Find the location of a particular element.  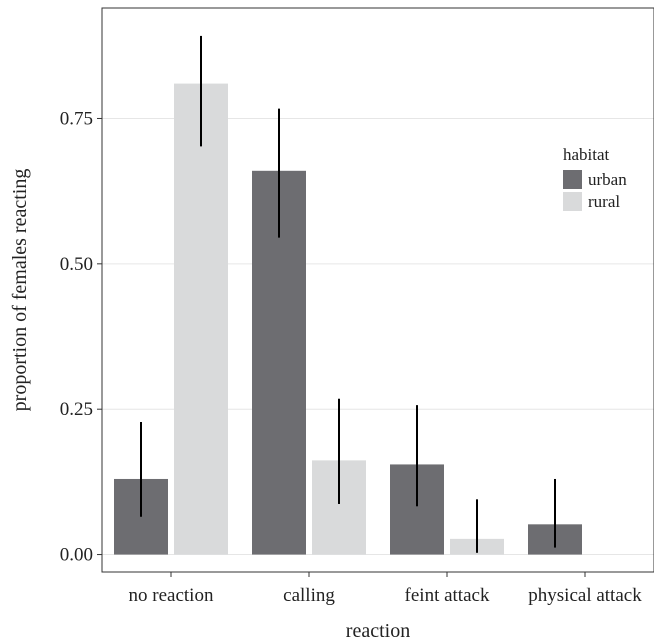

y-tick-label: 0.00 is located at coordinates (76, 555).